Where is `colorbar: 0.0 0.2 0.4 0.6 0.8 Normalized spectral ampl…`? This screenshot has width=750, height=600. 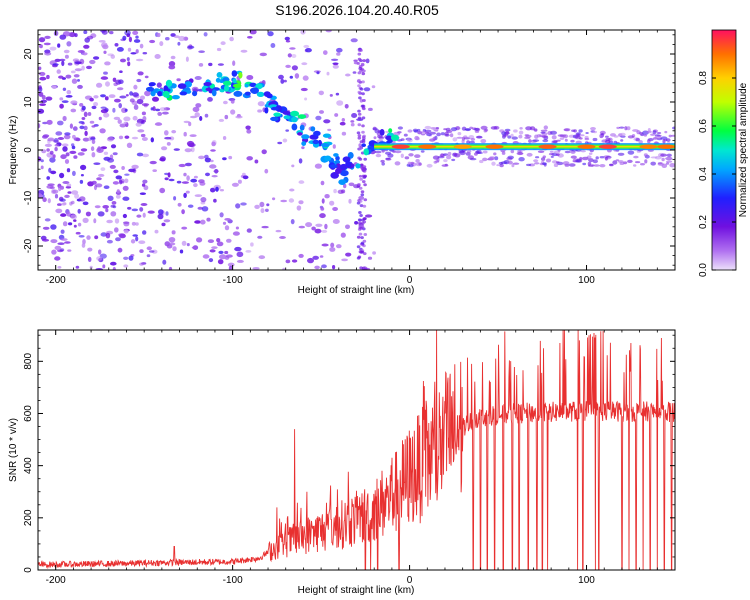 colorbar: 0.0 0.2 0.4 0.6 0.8 Normalized spectral ampl… is located at coordinates (723, 153).